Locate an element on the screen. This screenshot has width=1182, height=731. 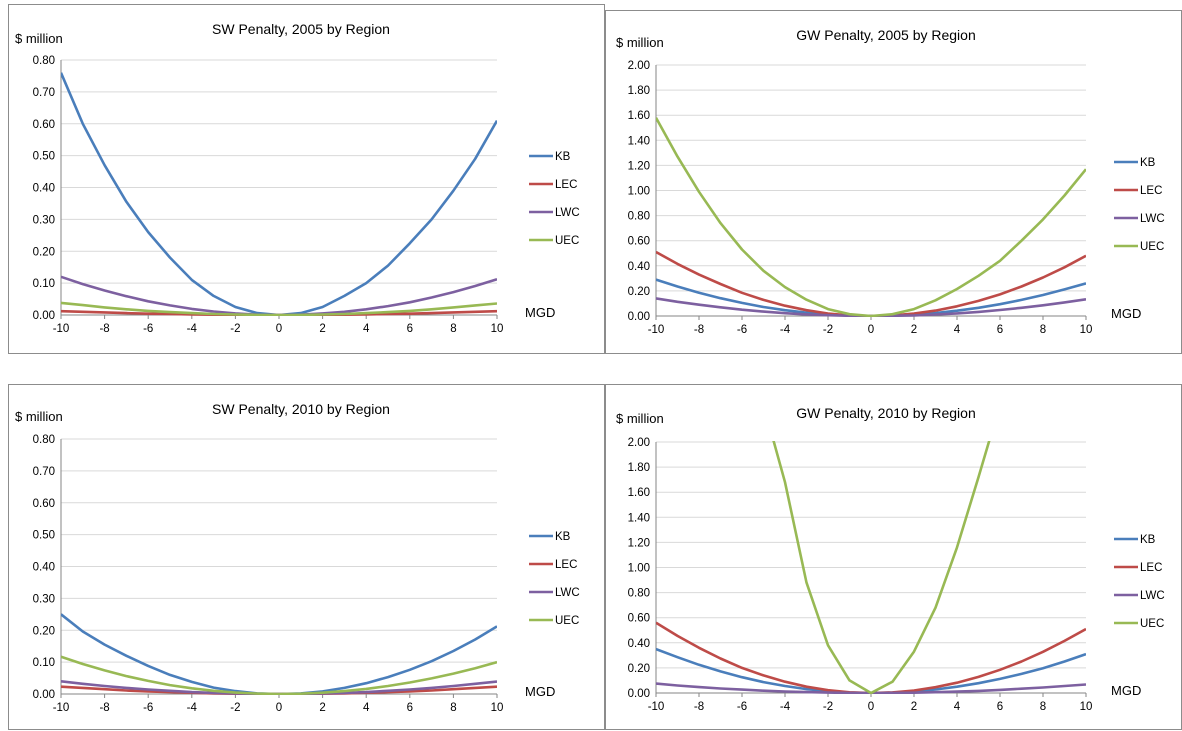
y-tick-label: 1.00 is located at coordinates (639, 569).